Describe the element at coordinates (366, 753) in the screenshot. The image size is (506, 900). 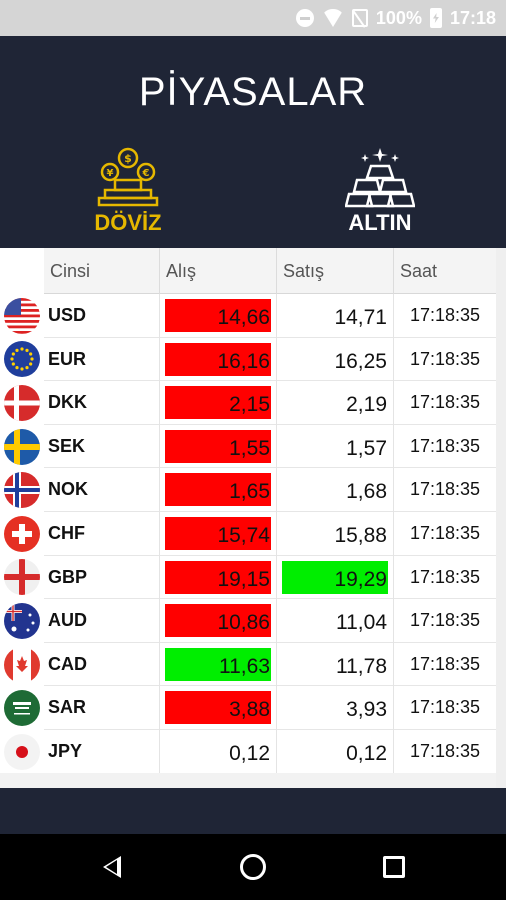
I see `satis-value: 0,12` at that location.